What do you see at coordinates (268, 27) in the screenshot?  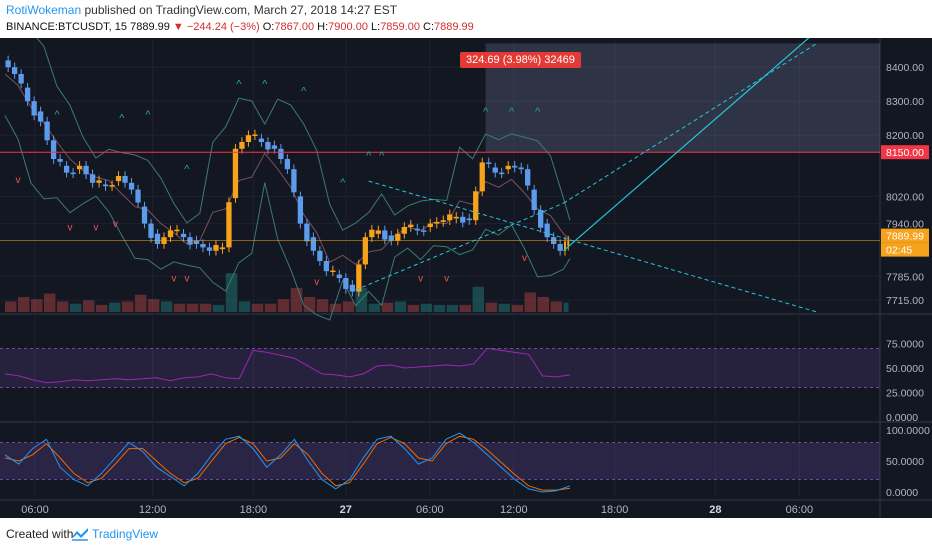 I see `open-label: O:` at bounding box center [268, 27].